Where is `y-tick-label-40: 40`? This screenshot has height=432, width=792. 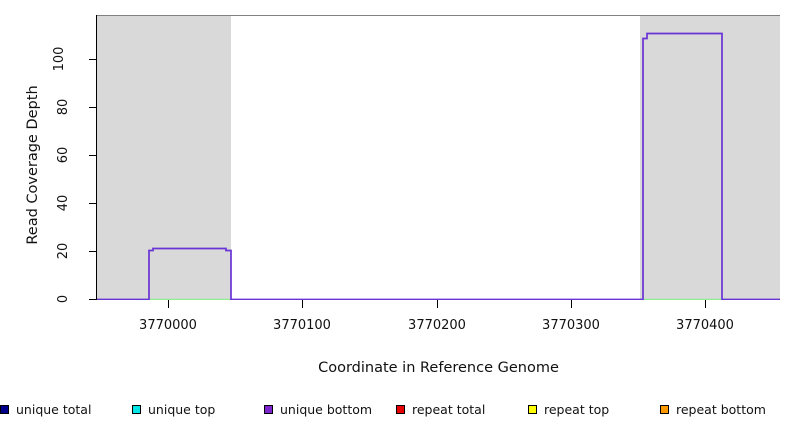
y-tick-label-40: 40 is located at coordinates (63, 203).